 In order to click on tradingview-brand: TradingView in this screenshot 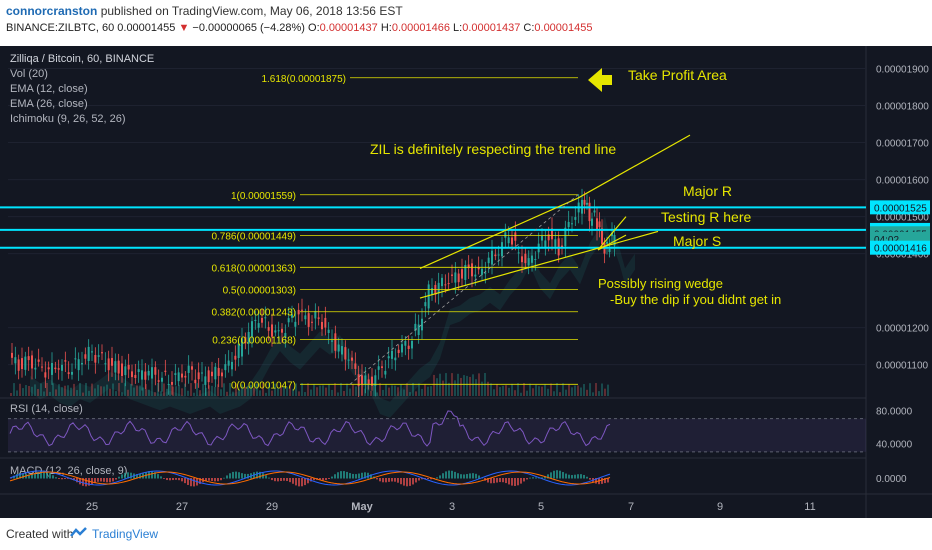, I will do `click(125, 534)`.